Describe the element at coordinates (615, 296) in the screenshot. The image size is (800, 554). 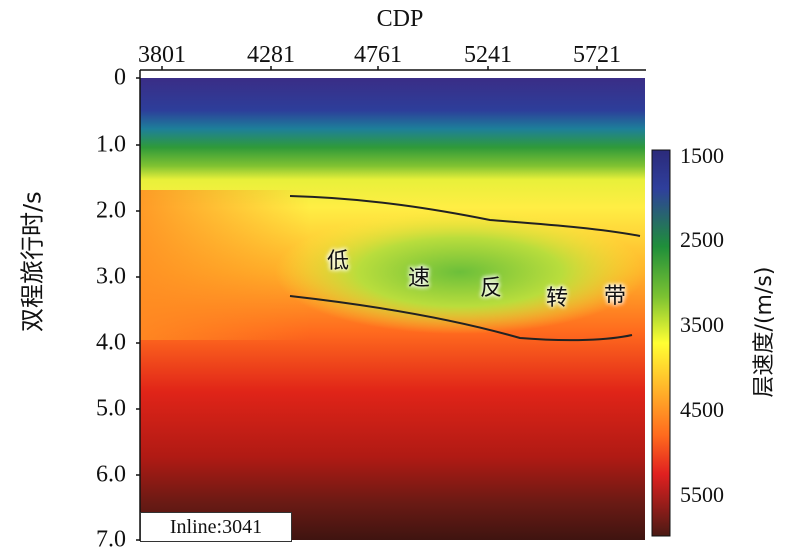
I see `annotation-char: 带` at that location.